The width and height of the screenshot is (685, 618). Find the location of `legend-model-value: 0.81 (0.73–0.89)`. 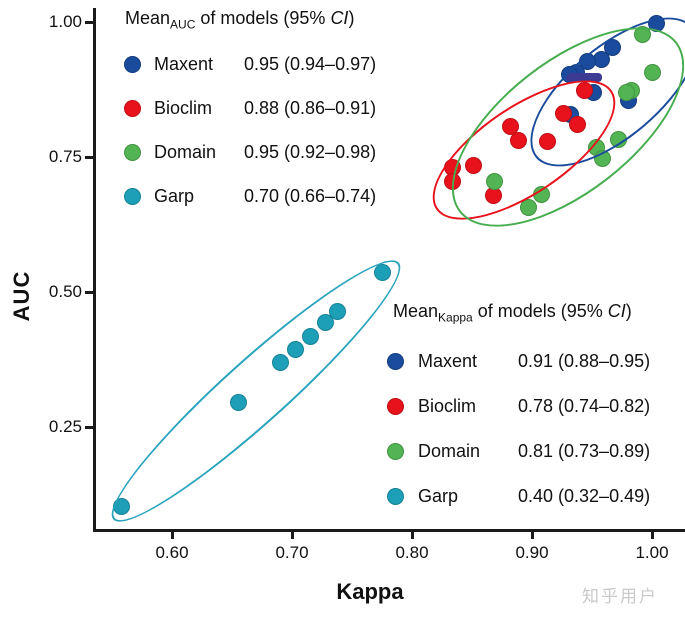

legend-model-value: 0.81 (0.73–0.89) is located at coordinates (584, 450).